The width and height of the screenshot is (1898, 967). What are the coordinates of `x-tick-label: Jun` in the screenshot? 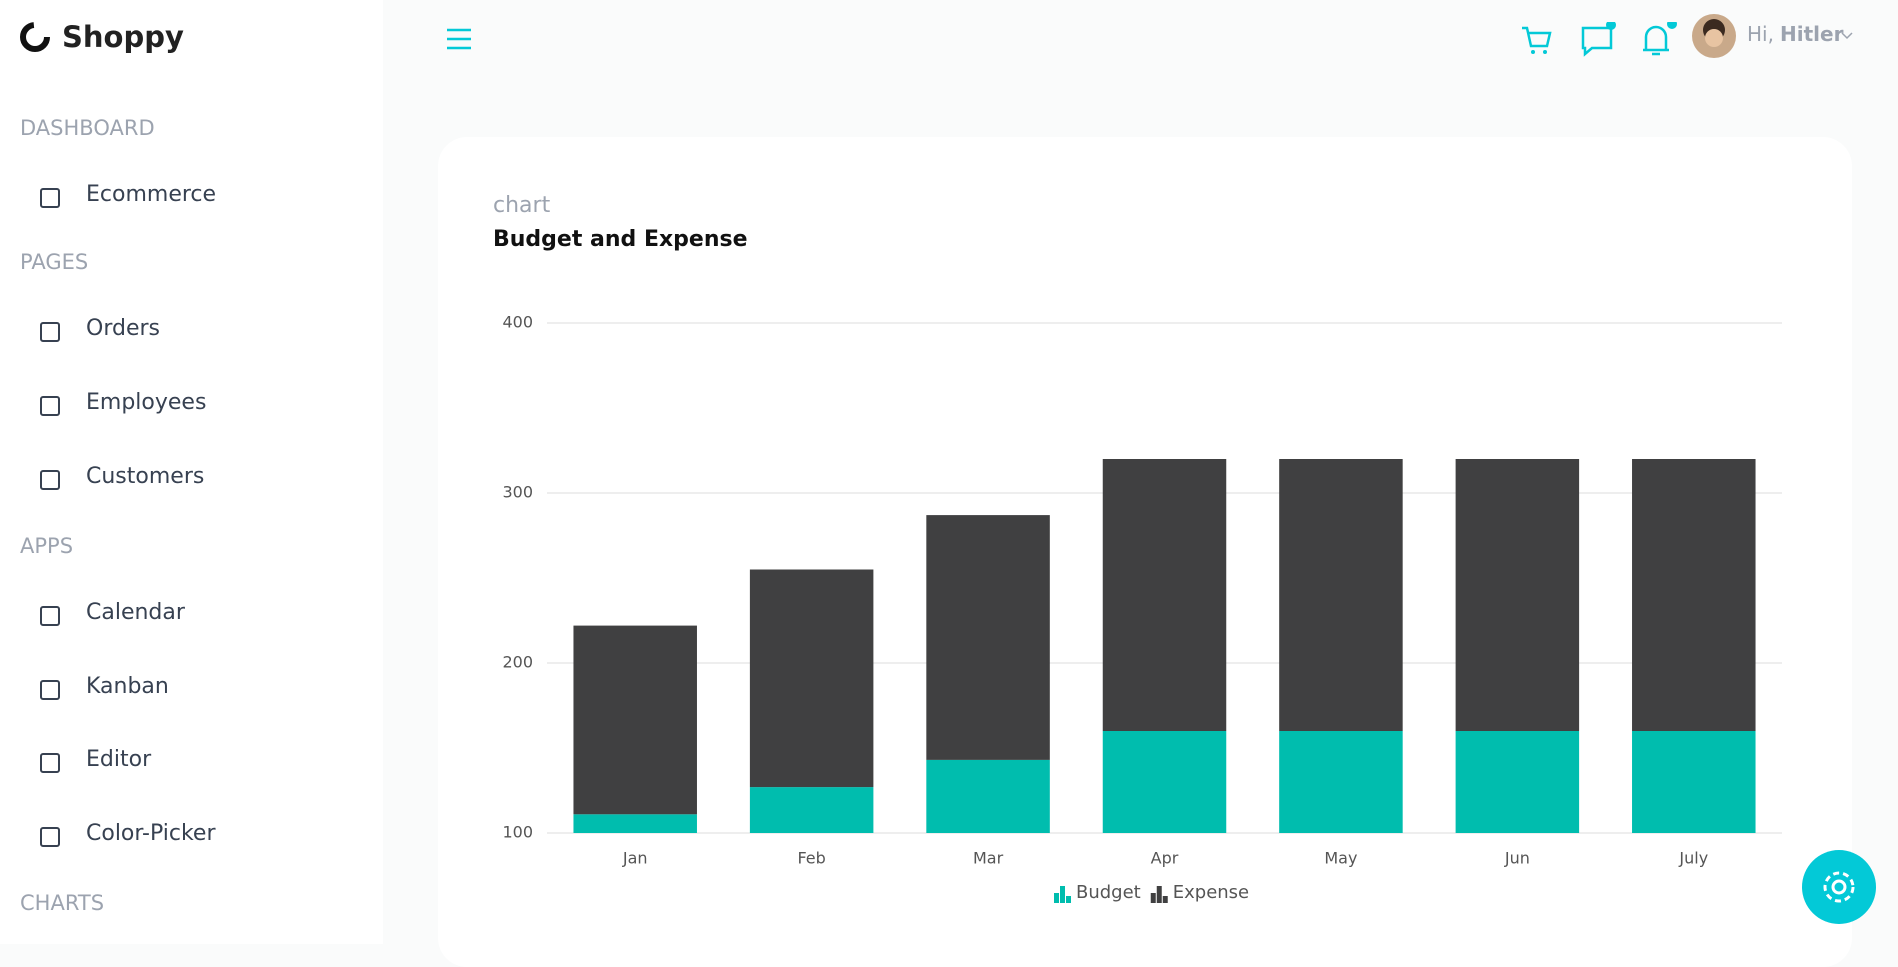 It's located at (1517, 858).